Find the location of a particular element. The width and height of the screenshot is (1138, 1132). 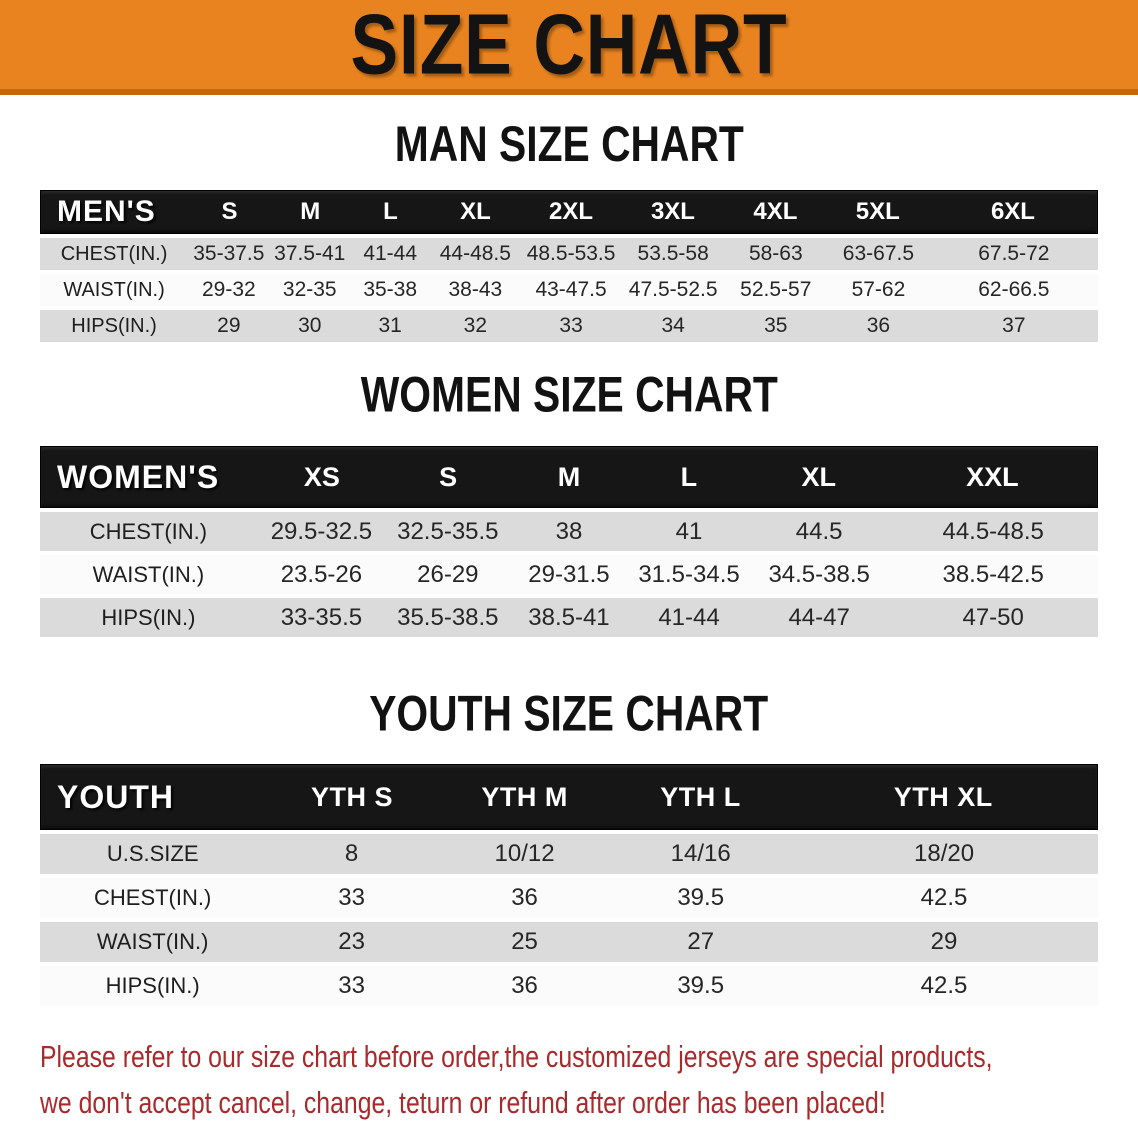

size-column-header: YTH S is located at coordinates (351, 796).